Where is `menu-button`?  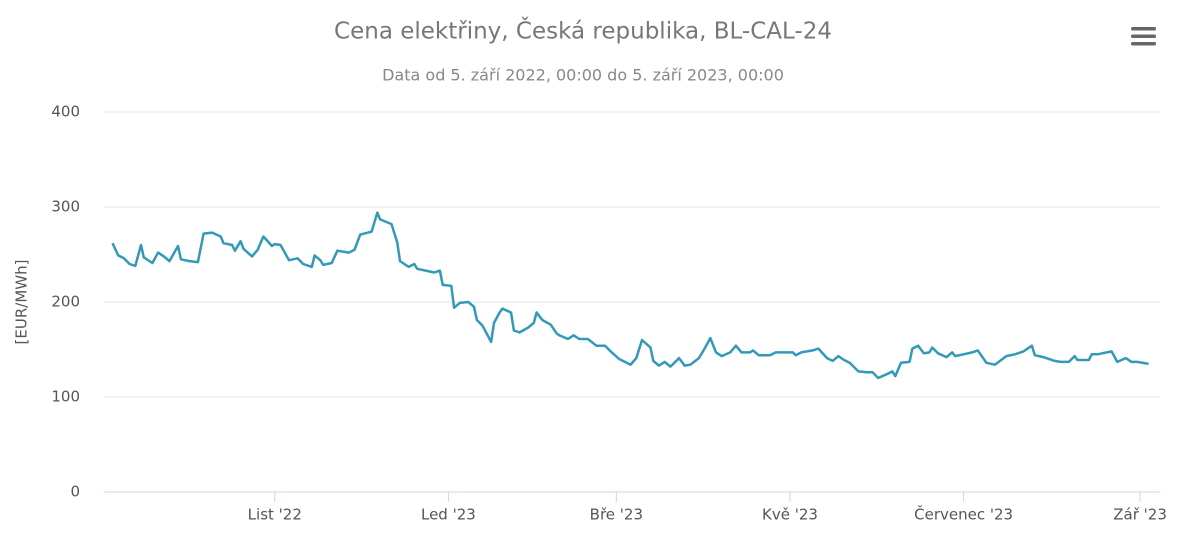
menu-button is located at coordinates (1143, 36).